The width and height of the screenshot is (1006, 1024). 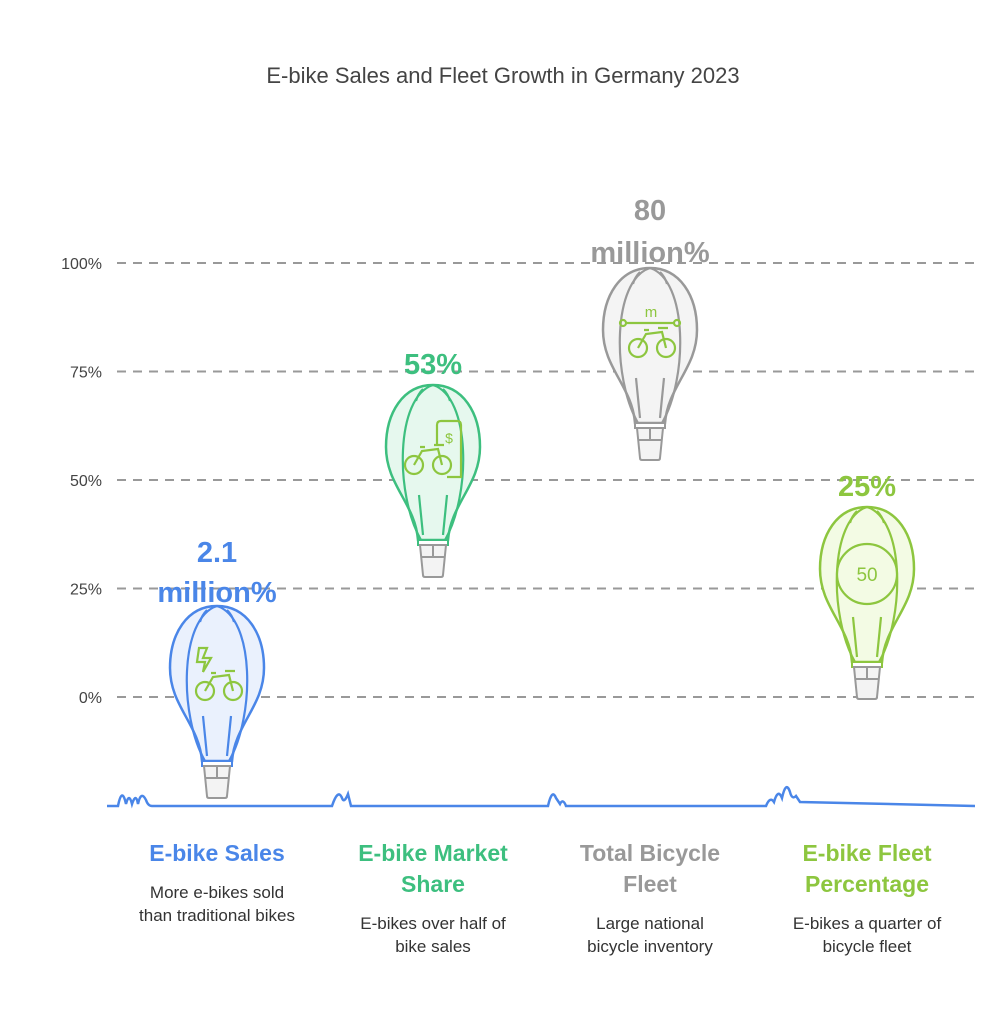 I want to click on category-name: E-bike Sales, so click(x=217, y=853).